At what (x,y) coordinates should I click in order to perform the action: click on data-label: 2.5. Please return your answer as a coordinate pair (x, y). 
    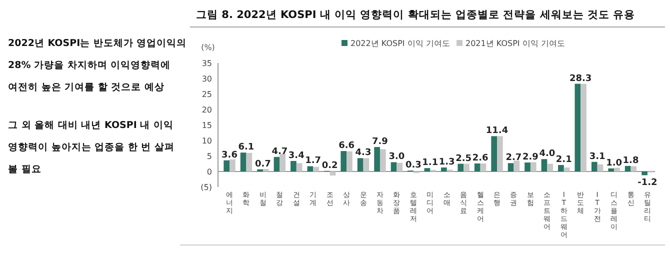
    Looking at the image, I should click on (464, 159).